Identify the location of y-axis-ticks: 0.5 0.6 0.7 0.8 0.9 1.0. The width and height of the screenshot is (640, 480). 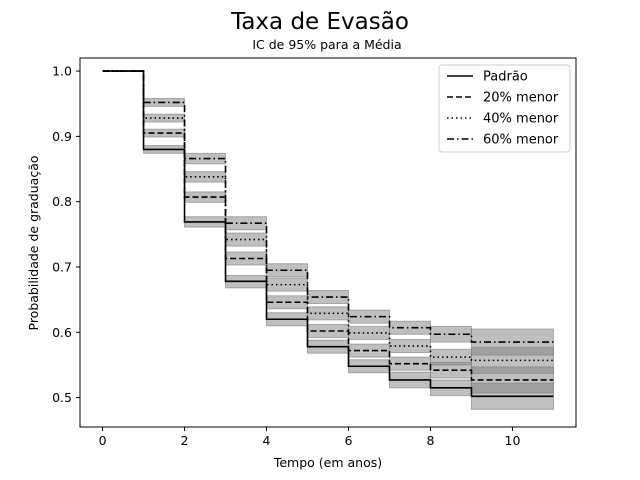
(66, 234).